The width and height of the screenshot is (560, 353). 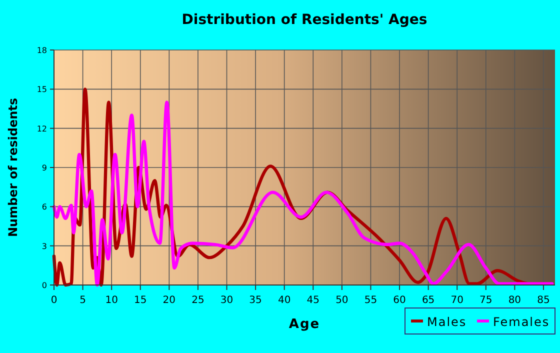 What do you see at coordinates (305, 20) in the screenshot?
I see `chart-title: Distribution of Residents' Ages` at bounding box center [305, 20].